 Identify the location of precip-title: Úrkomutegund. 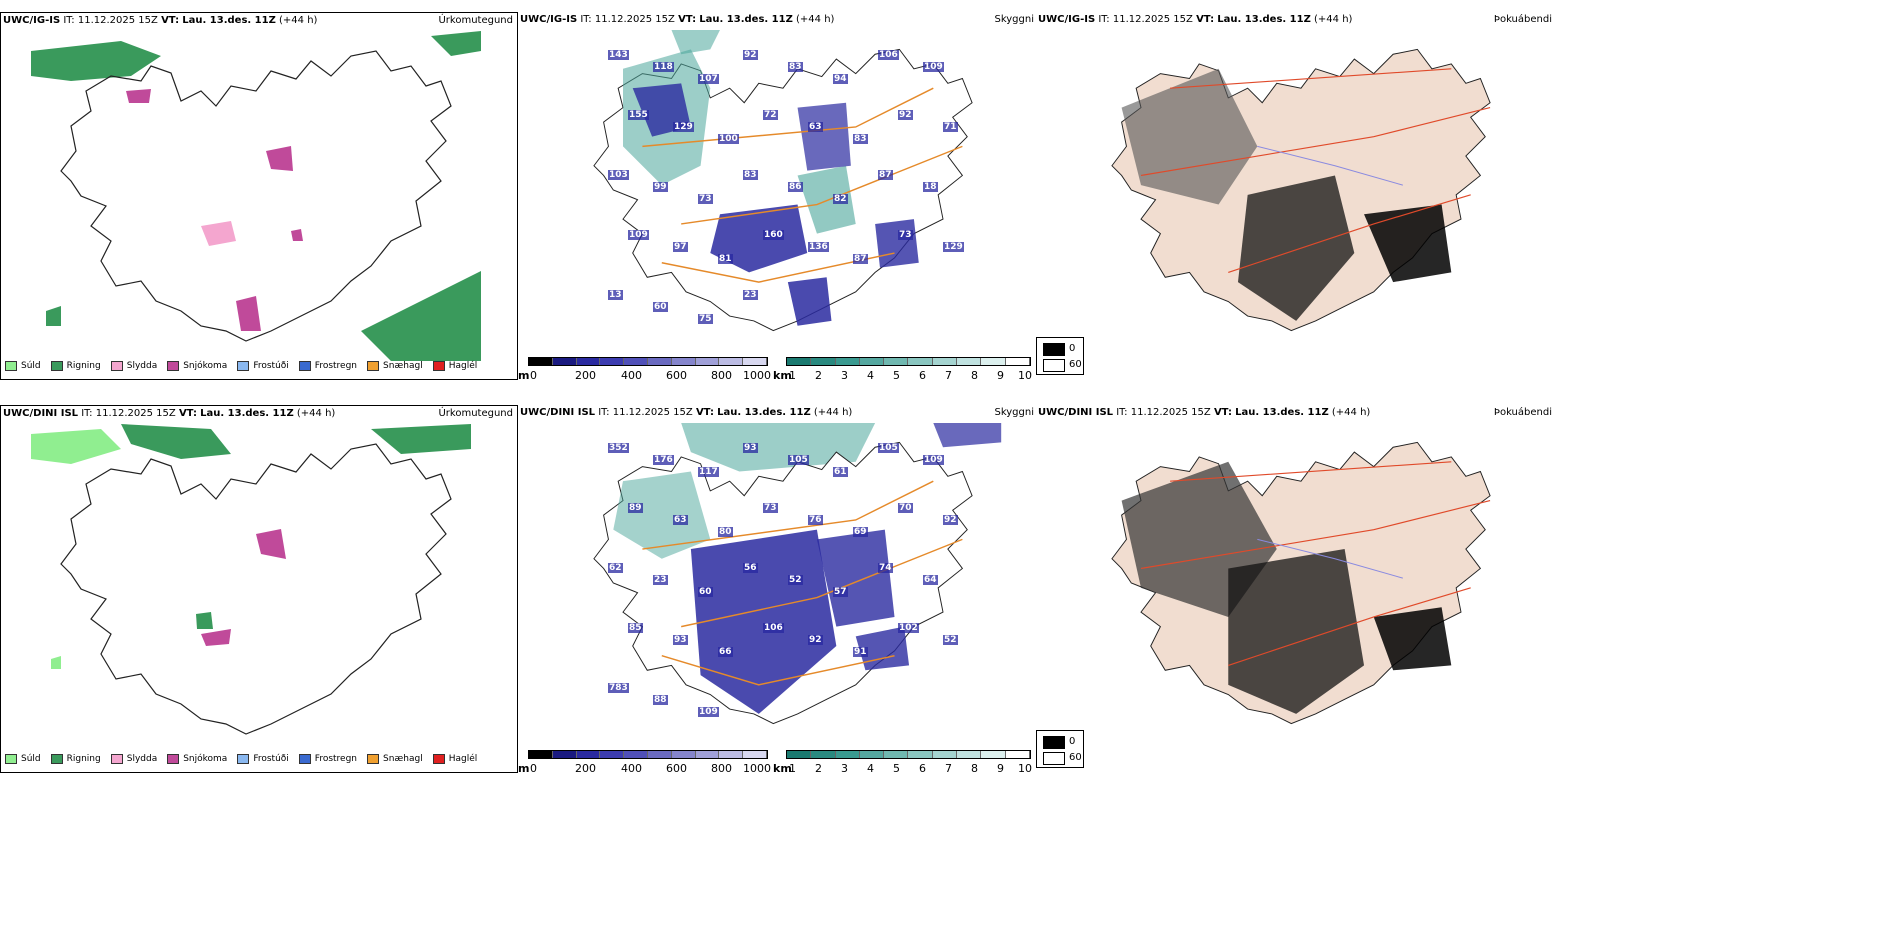
(475, 20).